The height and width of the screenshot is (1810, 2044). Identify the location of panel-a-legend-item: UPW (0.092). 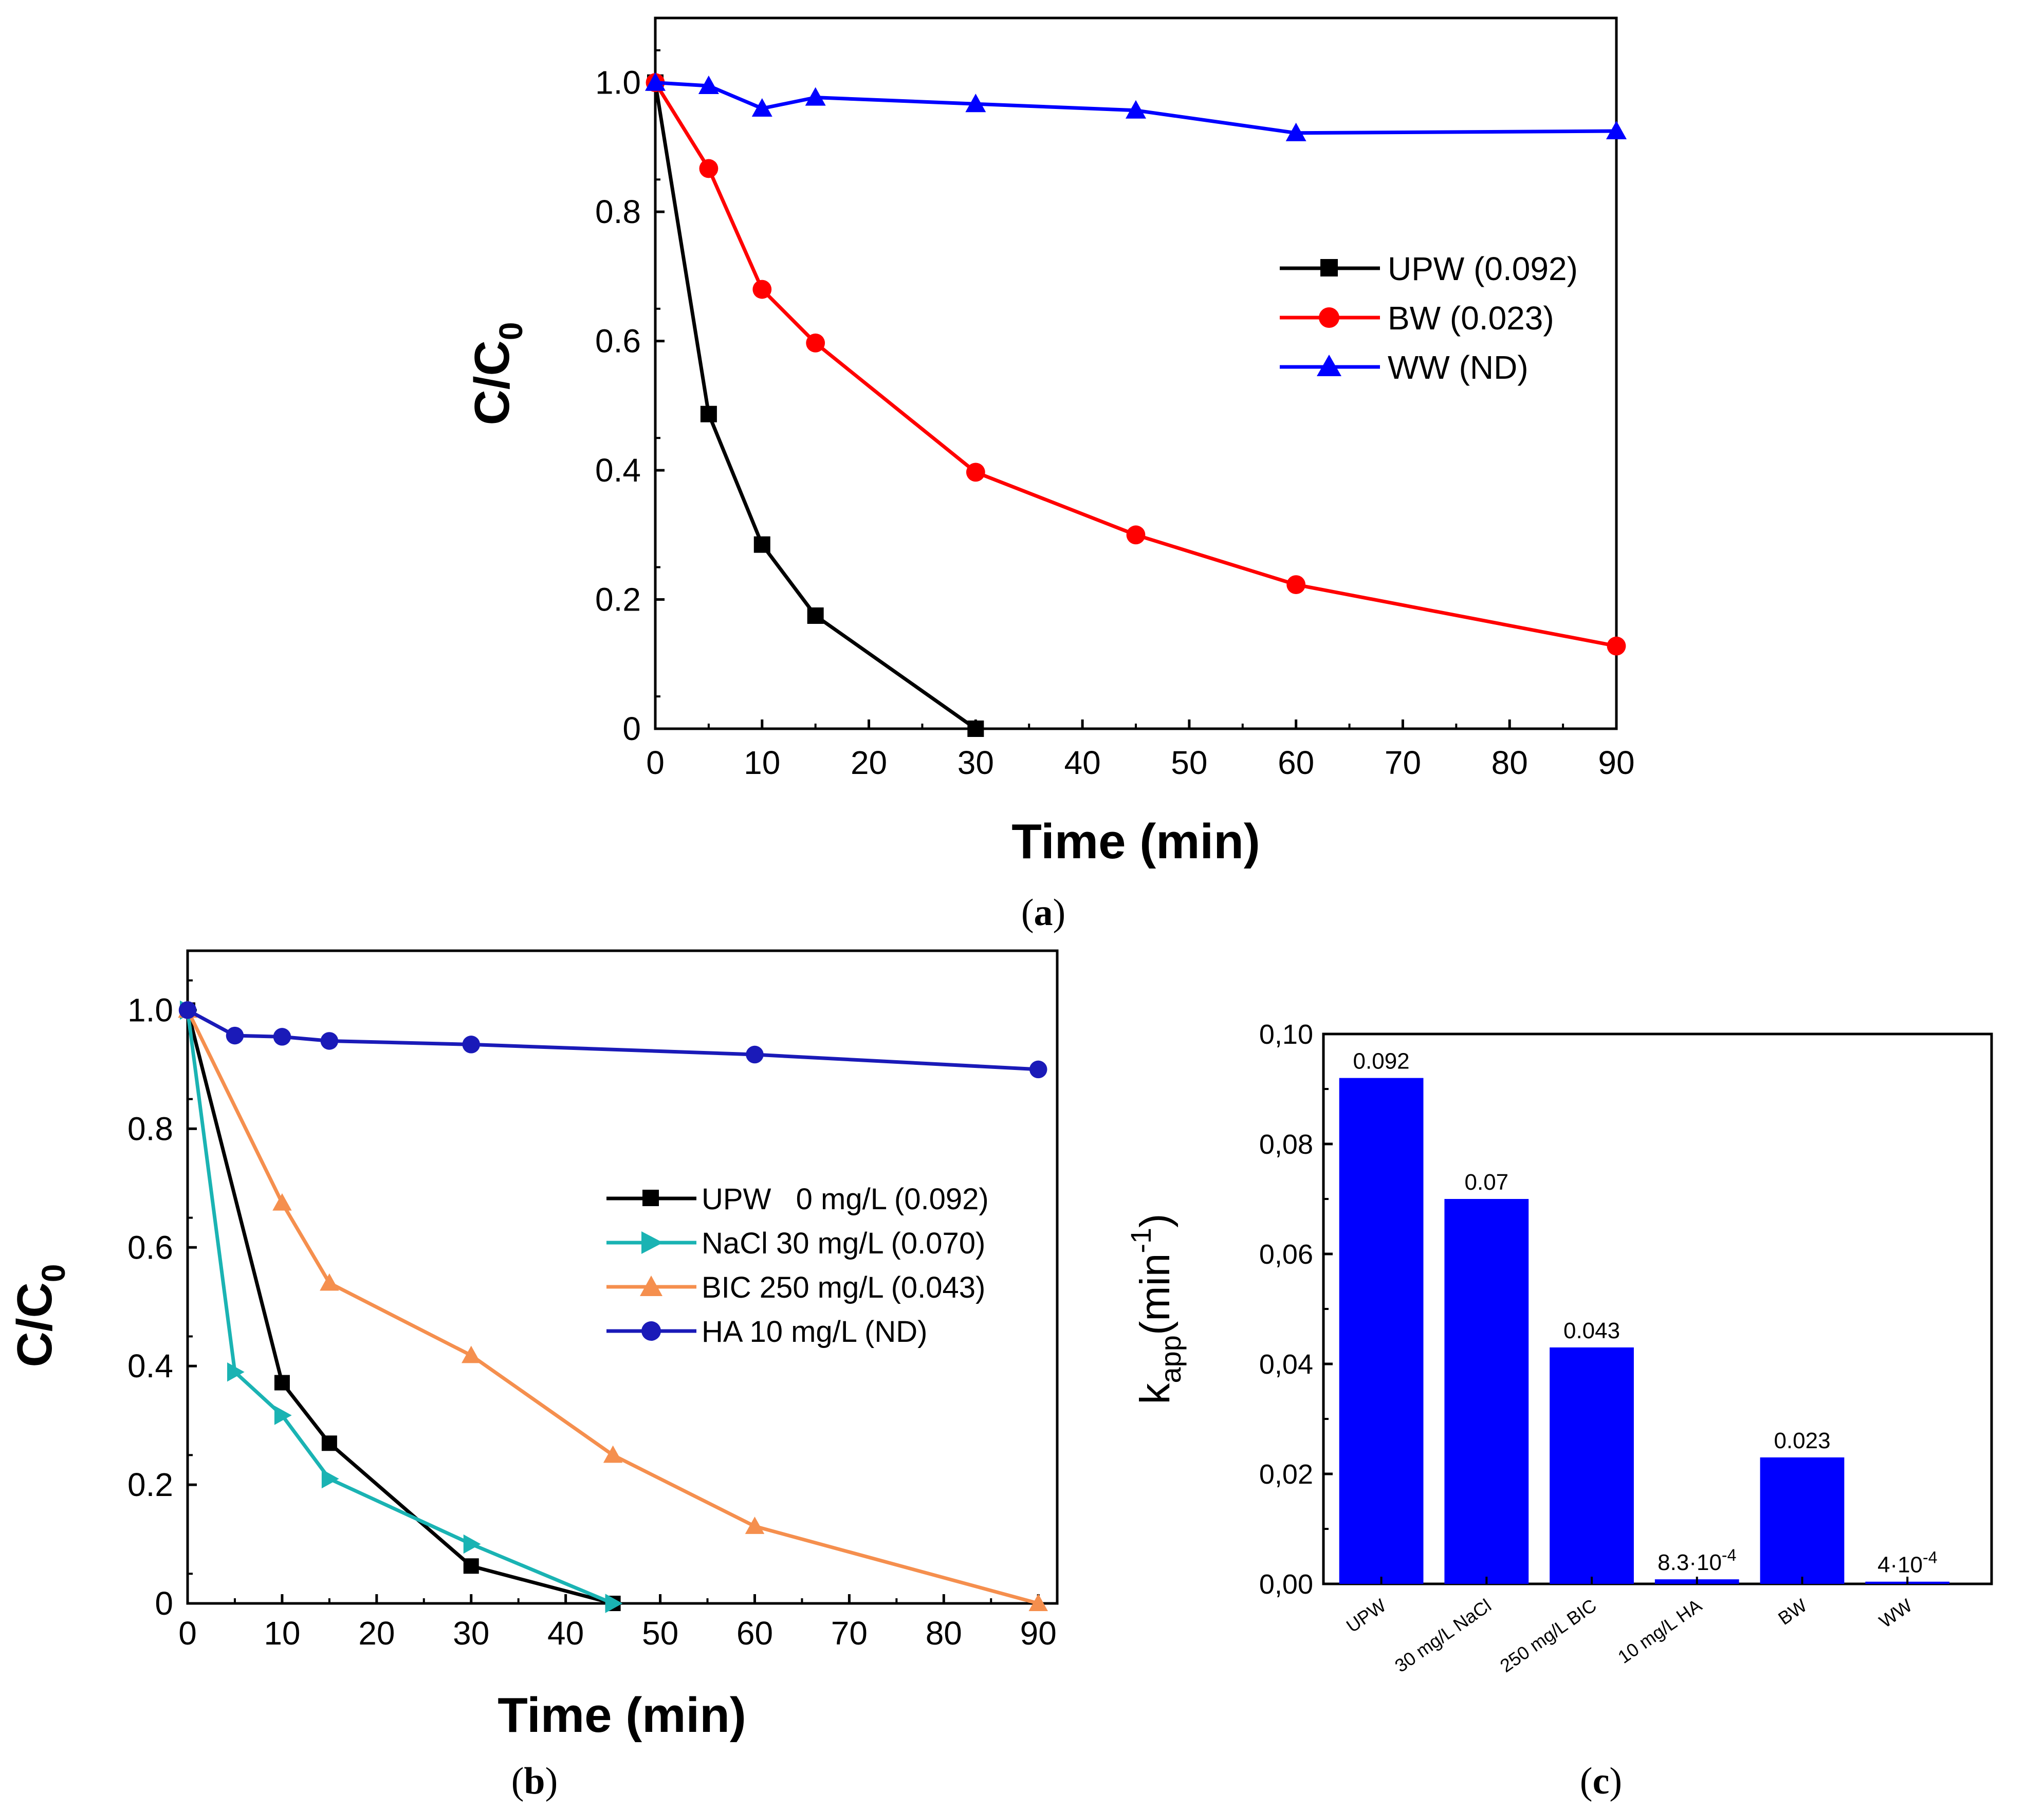
(1429, 268).